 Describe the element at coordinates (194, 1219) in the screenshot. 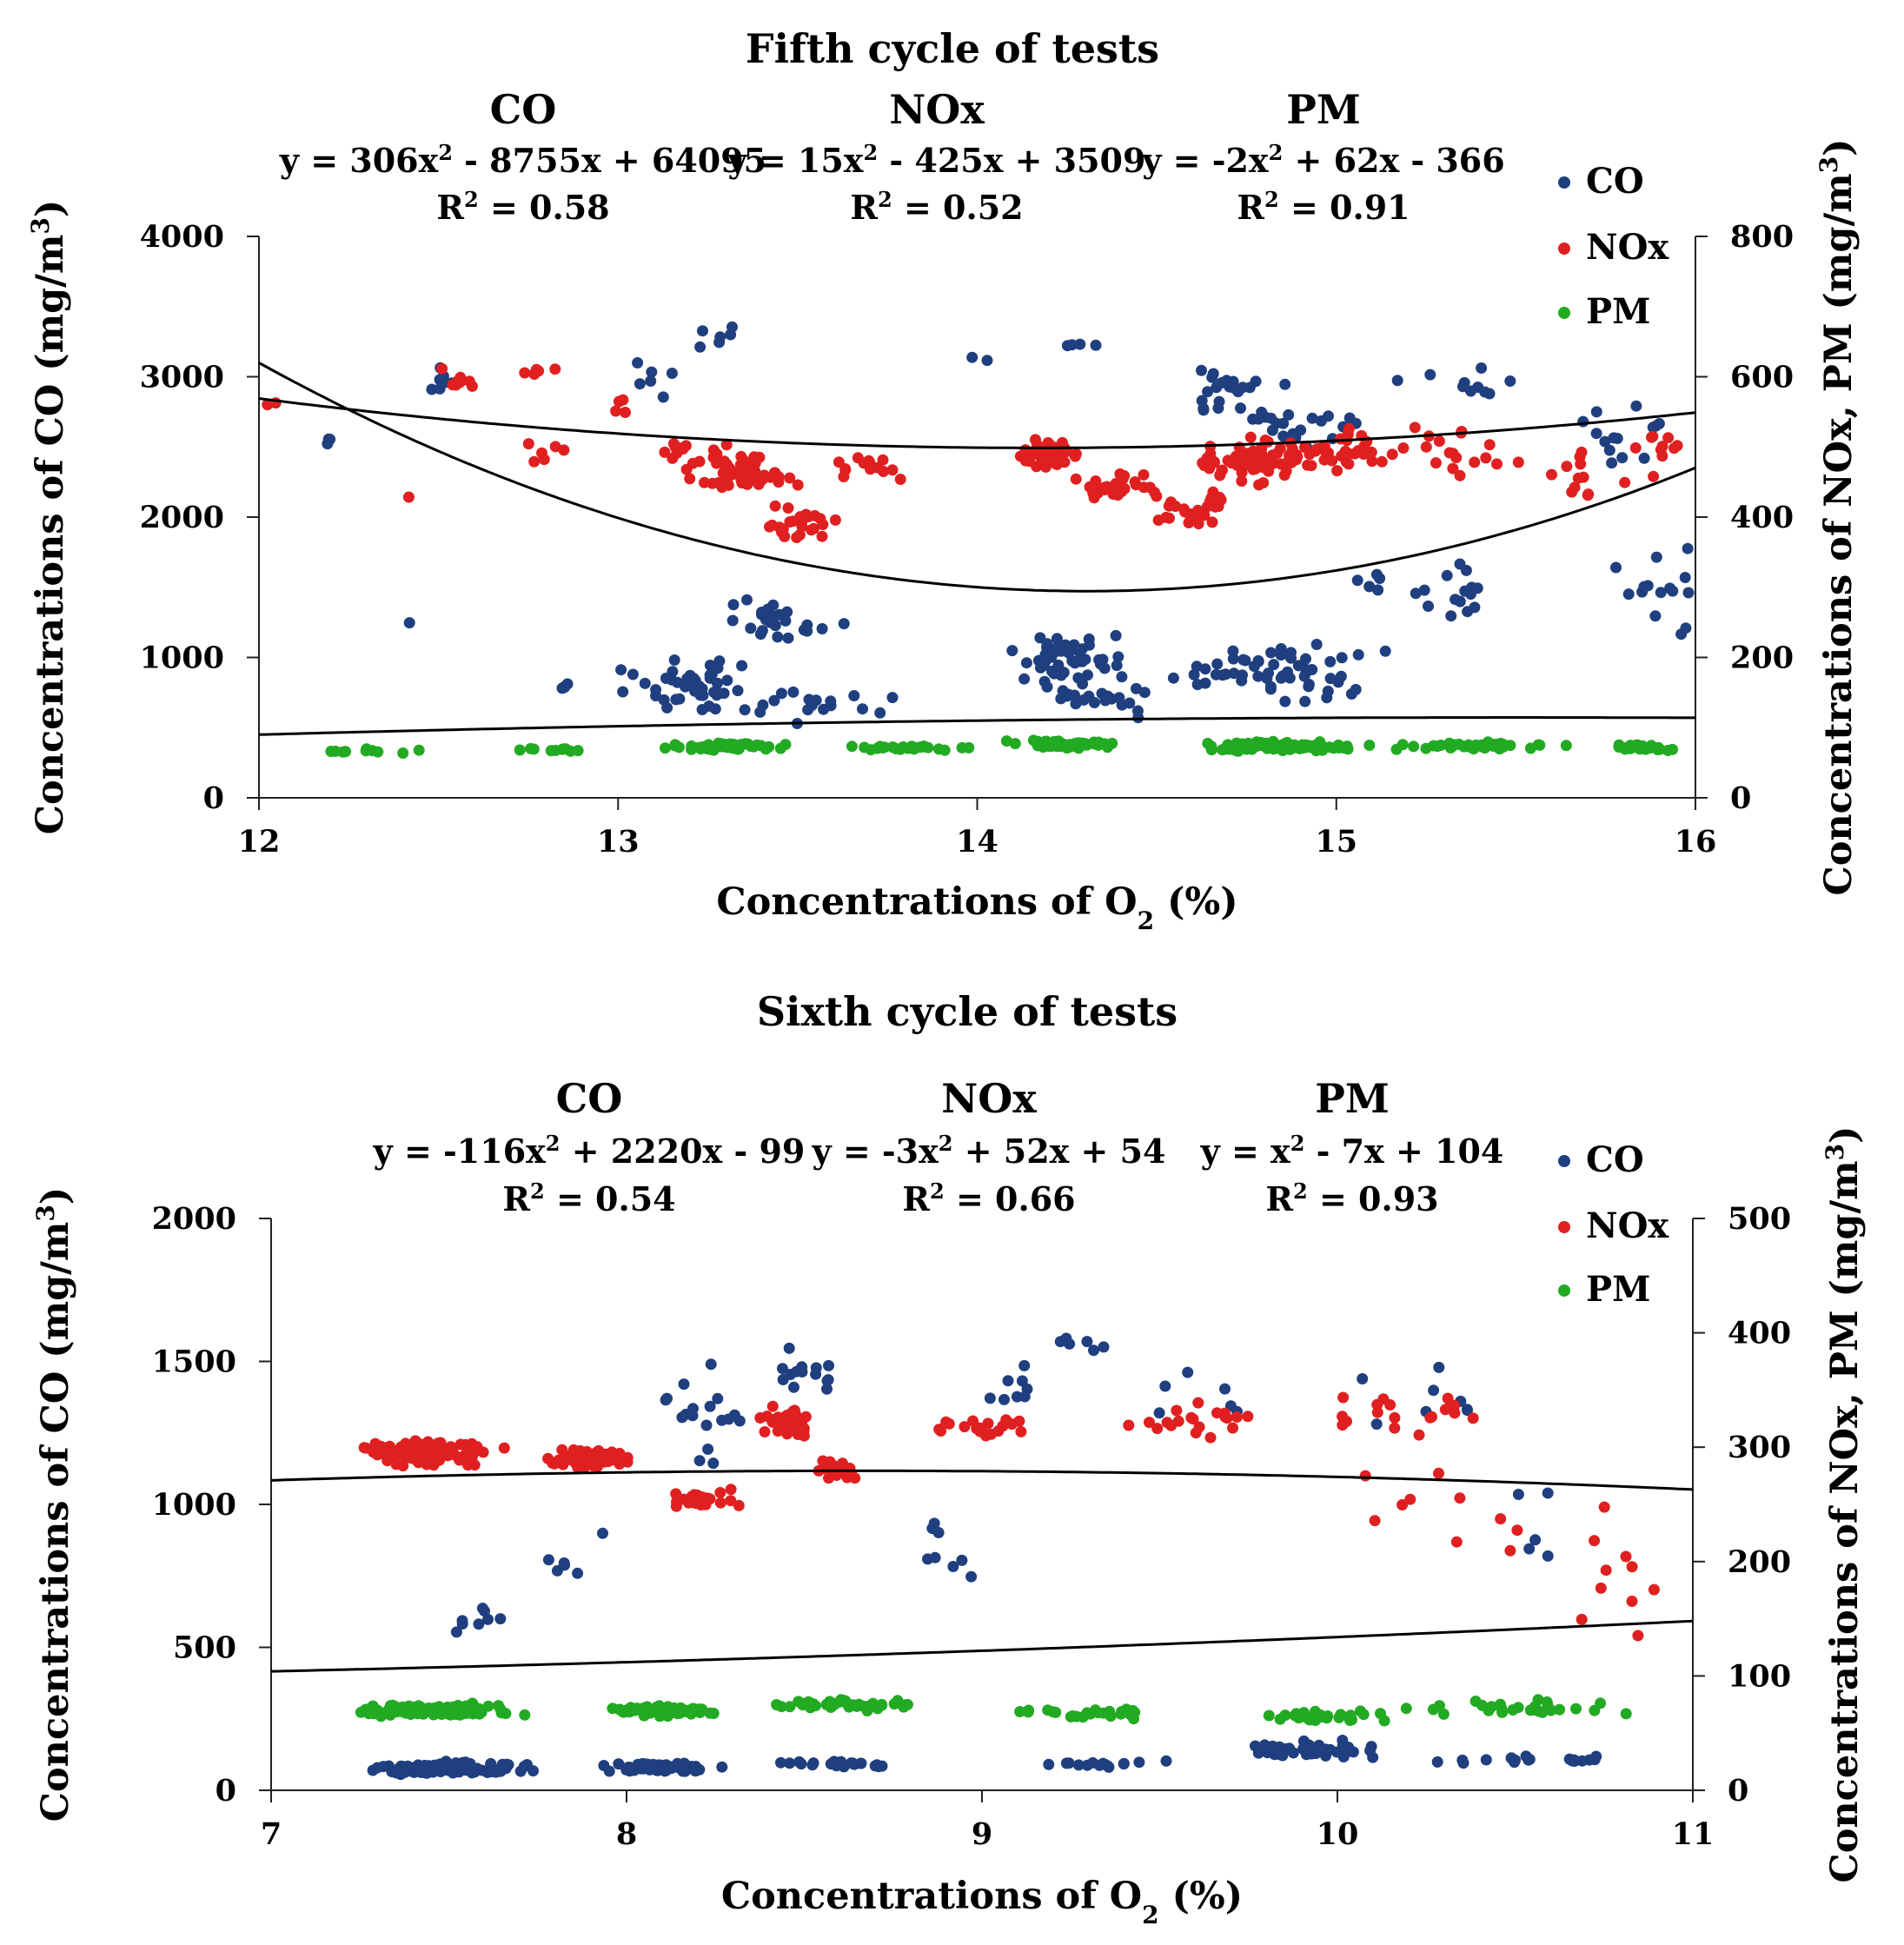

I see `y-tick-label-left: 2000` at that location.